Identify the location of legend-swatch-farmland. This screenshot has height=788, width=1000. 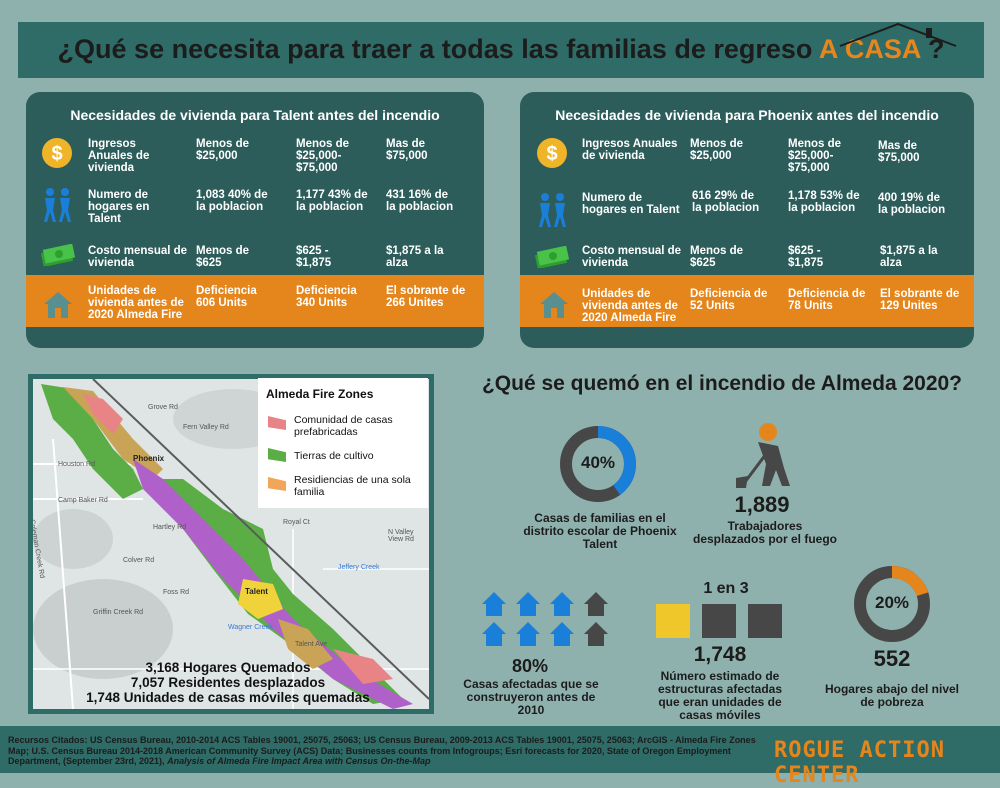
(277, 455).